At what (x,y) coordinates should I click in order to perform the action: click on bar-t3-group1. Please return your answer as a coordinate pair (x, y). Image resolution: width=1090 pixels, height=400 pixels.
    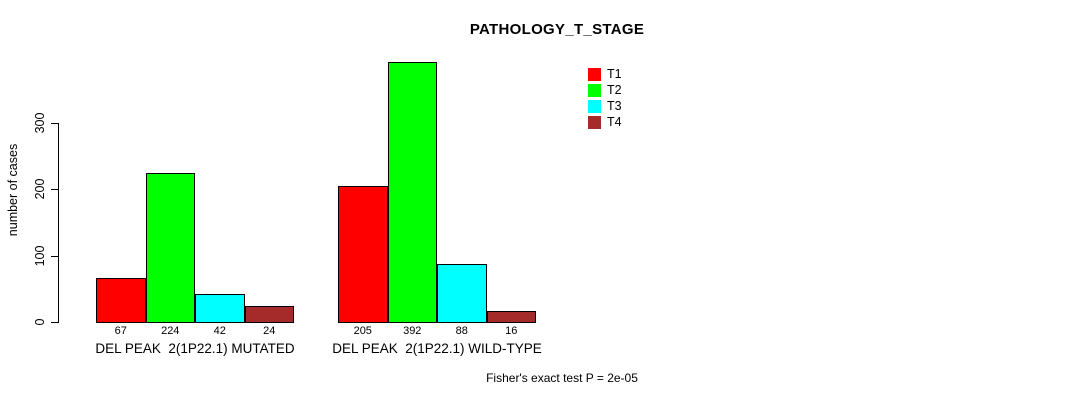
    Looking at the image, I should click on (220, 308).